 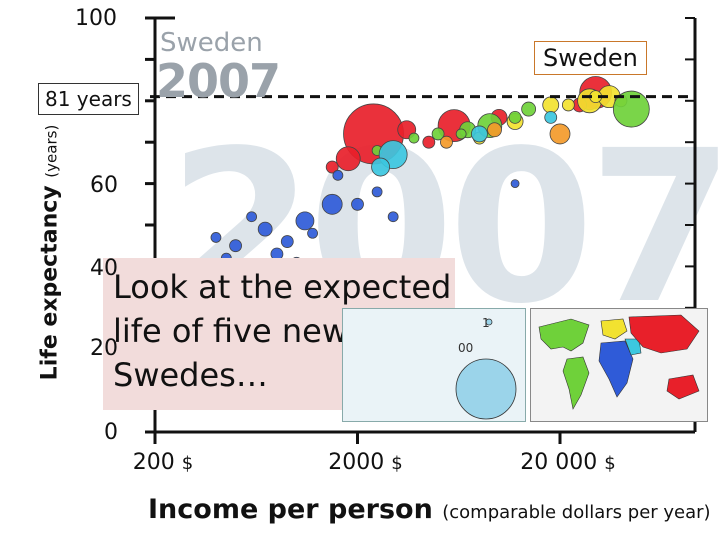 I want to click on legend-scale-label-small: 1, so click(x=486, y=323).